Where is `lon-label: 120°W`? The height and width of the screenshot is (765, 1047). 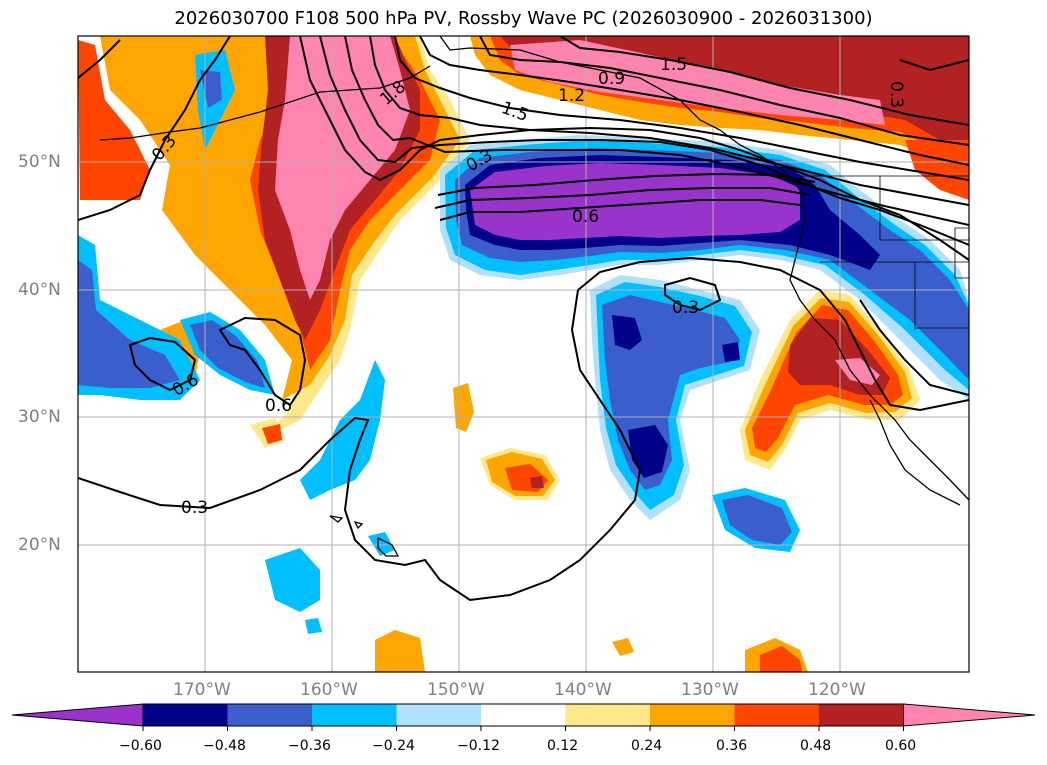
lon-label: 120°W is located at coordinates (837, 690).